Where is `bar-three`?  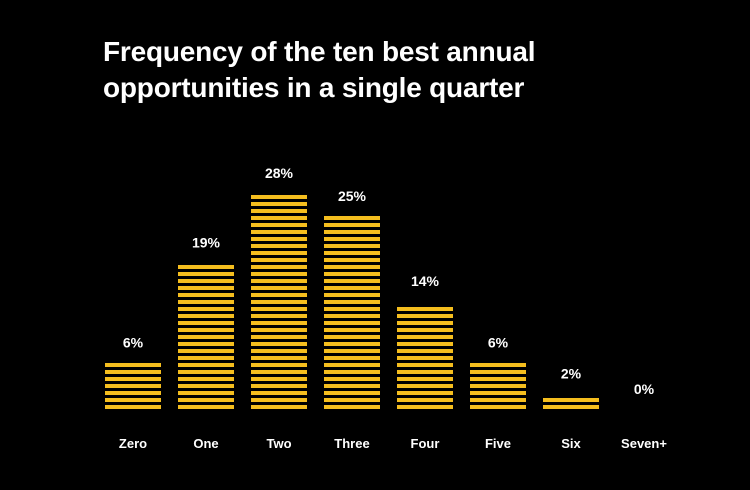
bar-three is located at coordinates (352, 312).